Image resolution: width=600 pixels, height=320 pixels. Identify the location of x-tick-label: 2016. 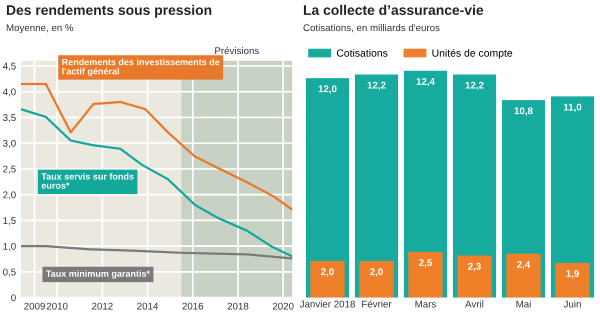
(193, 306).